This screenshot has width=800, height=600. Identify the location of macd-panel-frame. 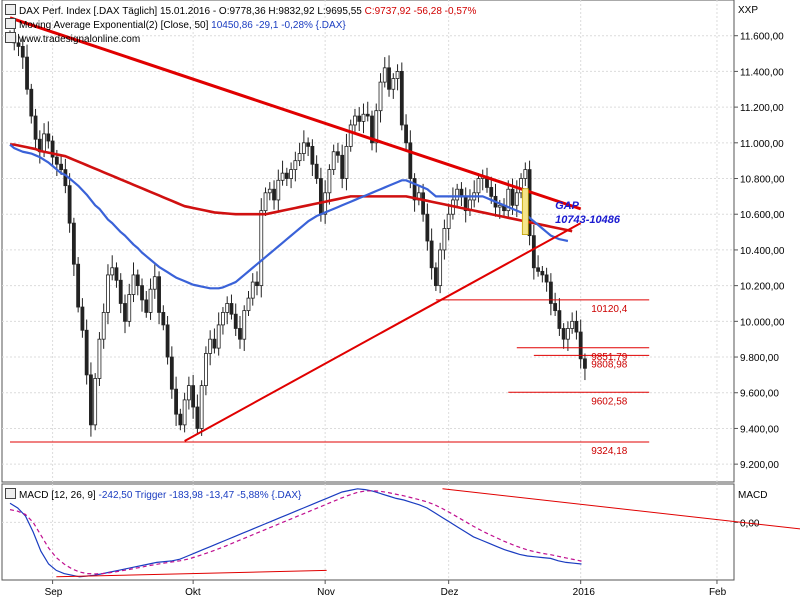
(368, 532).